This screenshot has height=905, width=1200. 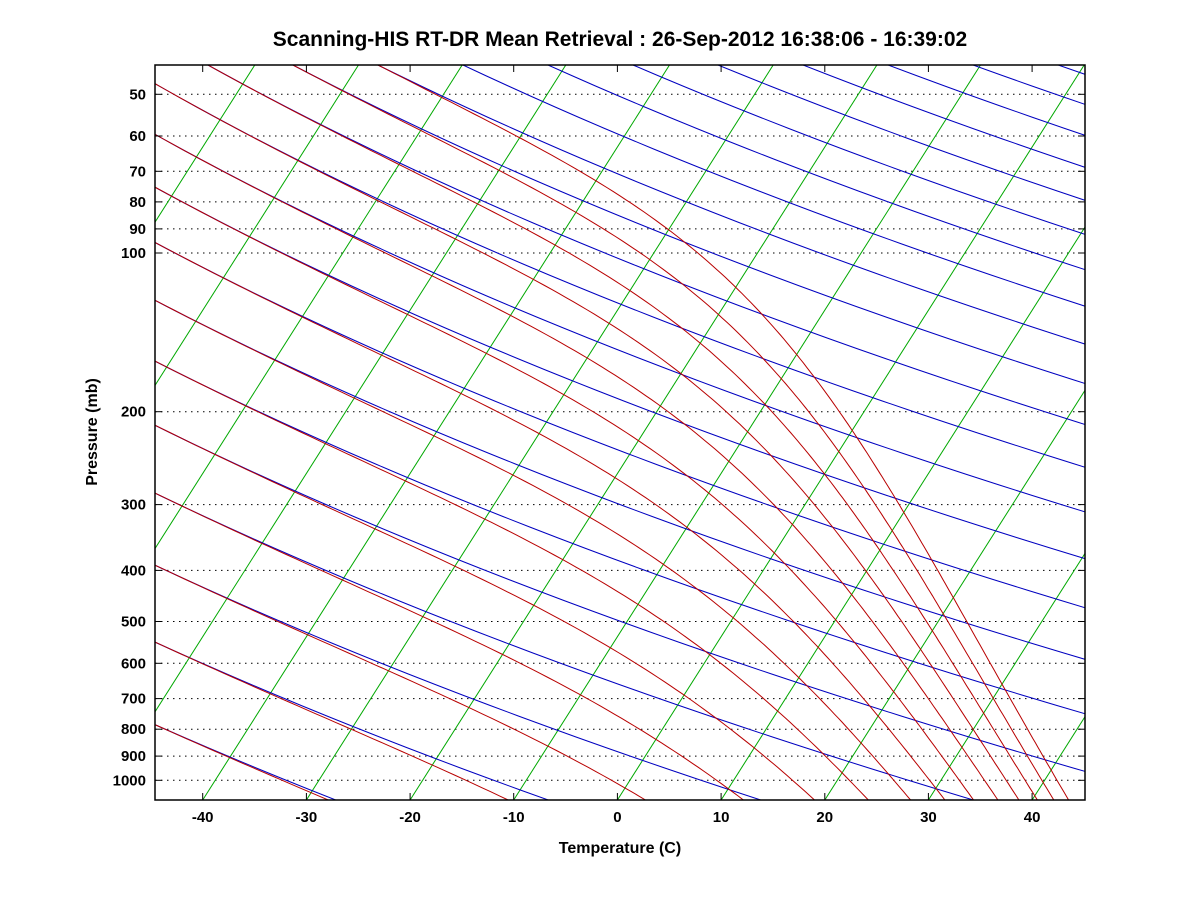 I want to click on x-tick-labels: -40 -30 -20 -10 0 10 20 30 40, so click(x=616, y=817).